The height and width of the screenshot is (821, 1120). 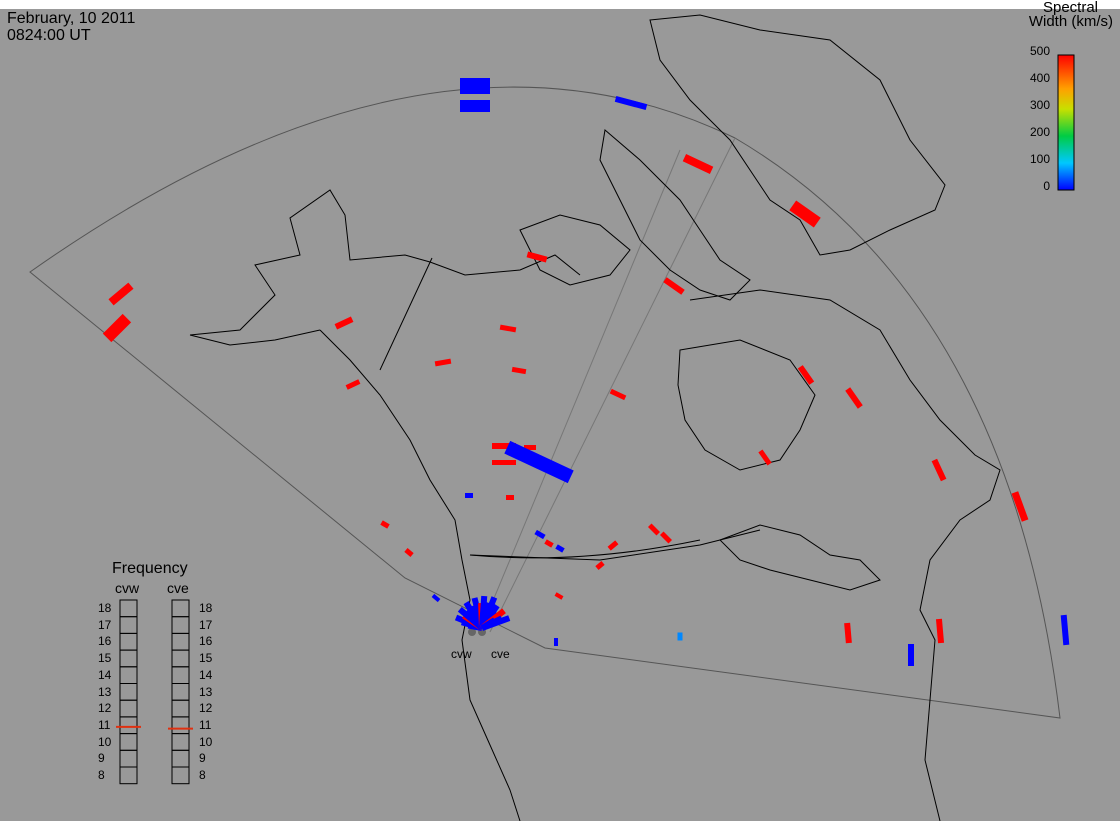 I want to click on frequency-level-label: 10, so click(x=105, y=741).